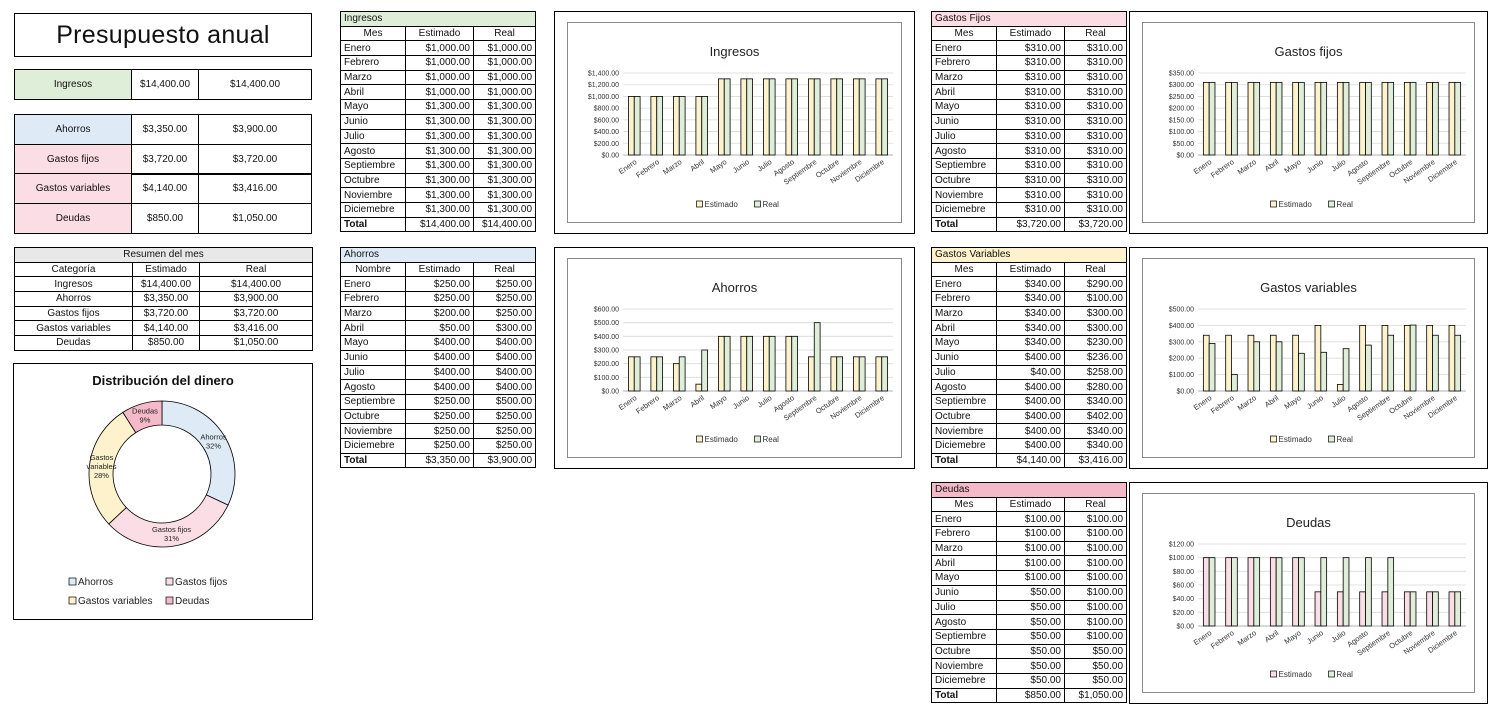 The height and width of the screenshot is (713, 1500). Describe the element at coordinates (504, 401) in the screenshot. I see `table-cell: $500.00` at that location.